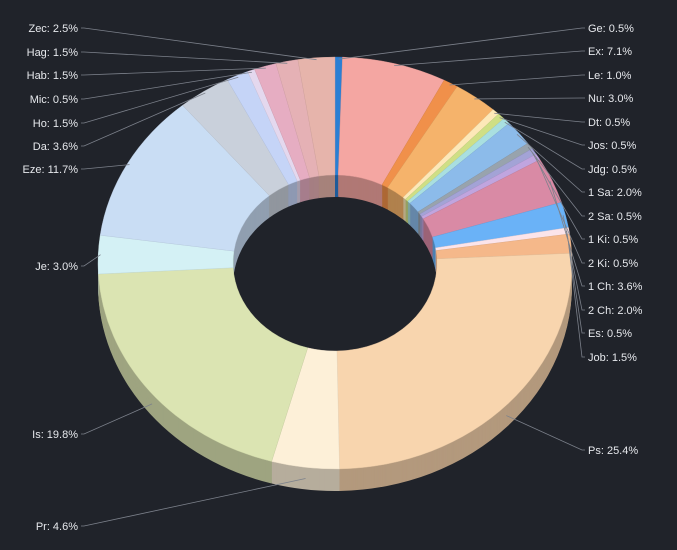 Image resolution: width=677 pixels, height=550 pixels. What do you see at coordinates (53, 53) in the screenshot?
I see `data-label: Hag: 1.5%` at bounding box center [53, 53].